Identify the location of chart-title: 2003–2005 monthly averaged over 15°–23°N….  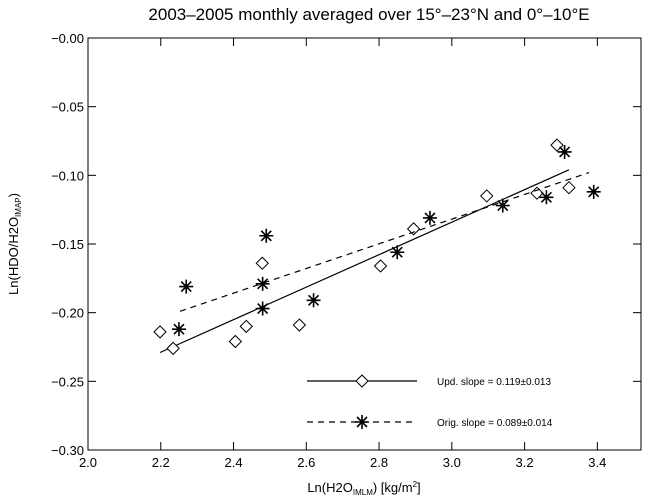
(368, 14).